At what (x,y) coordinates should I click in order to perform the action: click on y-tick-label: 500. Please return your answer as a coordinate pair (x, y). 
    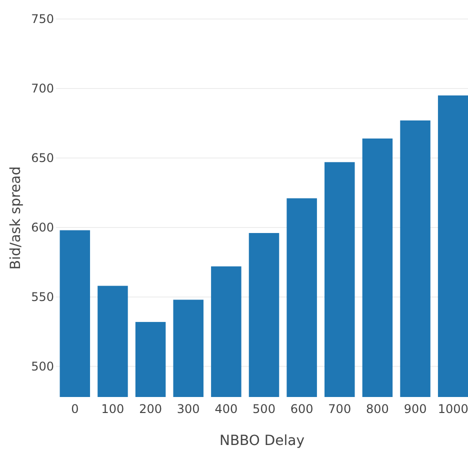
    Looking at the image, I should click on (42, 367).